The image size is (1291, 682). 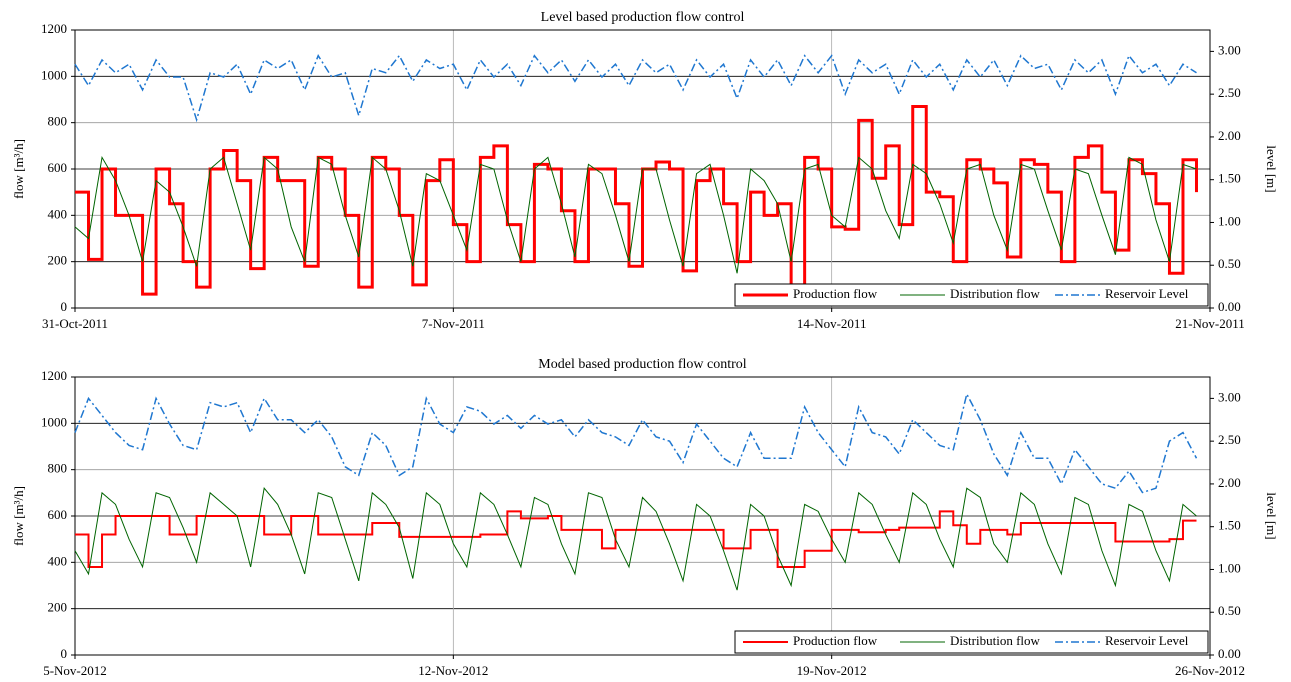 I want to click on x-tick-label: 21-Nov-2011, so click(x=1210, y=323).